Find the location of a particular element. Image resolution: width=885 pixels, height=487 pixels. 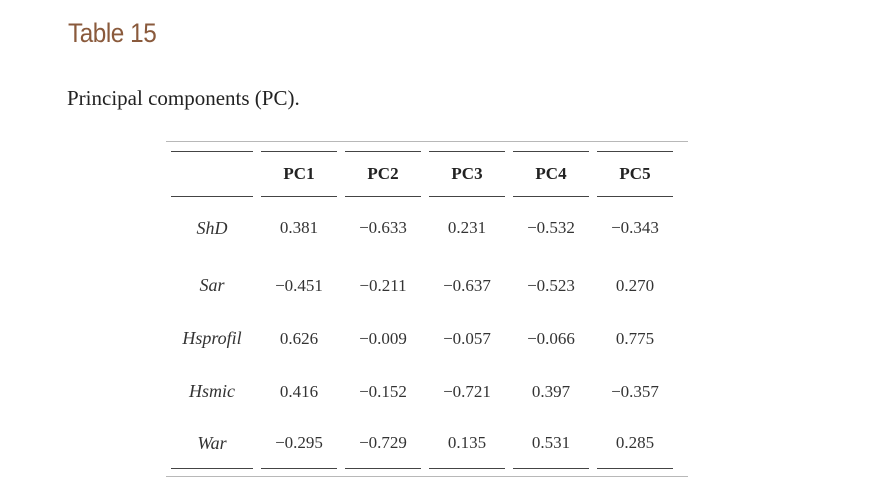

row-label-hsprofil: Hsprofil is located at coordinates (212, 338).